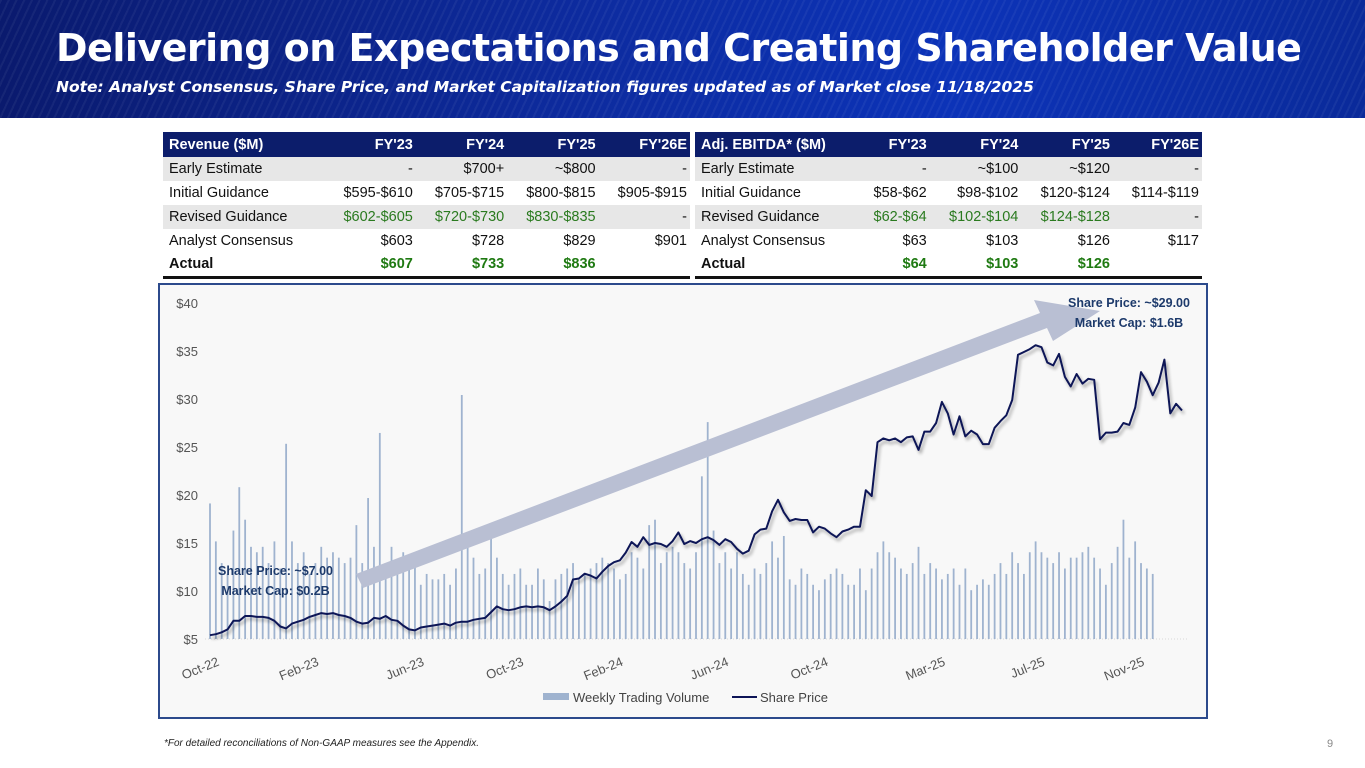 The image size is (1365, 768). Describe the element at coordinates (644, 144) in the screenshot. I see `revenue-header-cell: FY'26E` at that location.